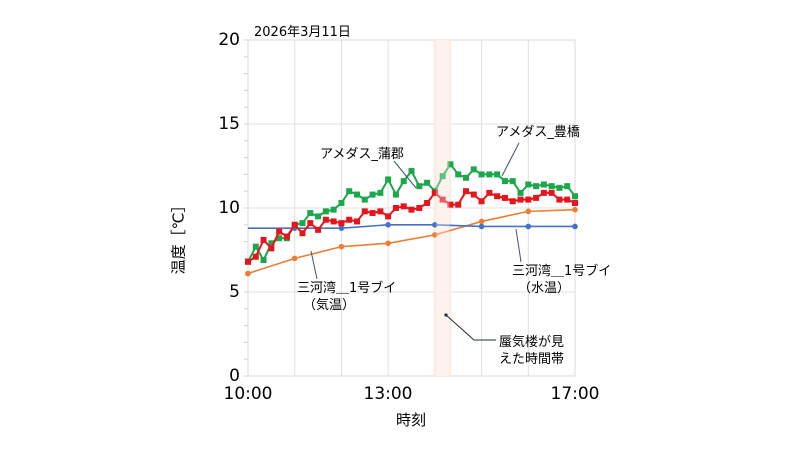 Image resolution: width=800 pixels, height=450 pixels. Describe the element at coordinates (538, 132) in the screenshot. I see `annotation-toyohashi: アメダス_豊橋` at that location.